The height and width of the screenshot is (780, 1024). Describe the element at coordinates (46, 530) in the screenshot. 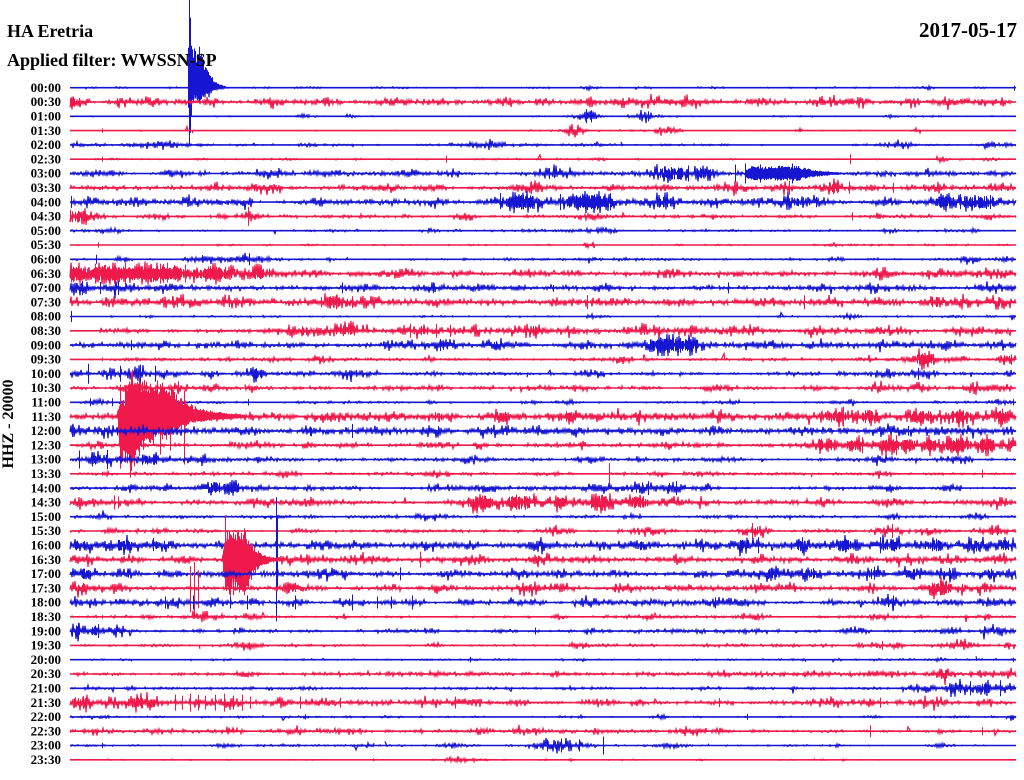

I see `svg-text: 15:30` at that location.